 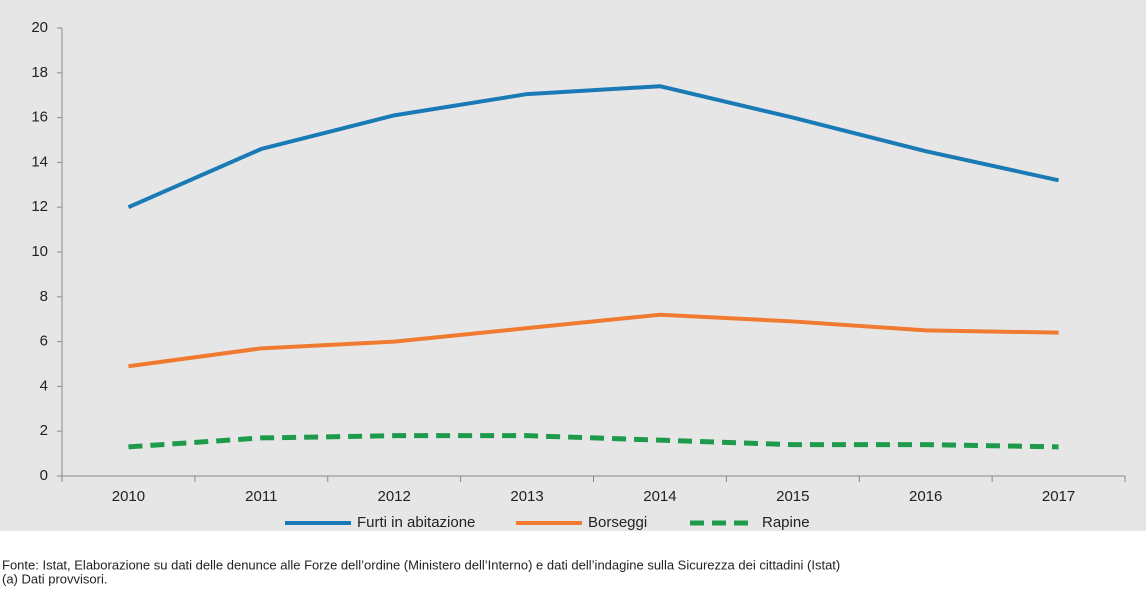 What do you see at coordinates (261, 496) in the screenshot?
I see `x-tick-label: 2011` at bounding box center [261, 496].